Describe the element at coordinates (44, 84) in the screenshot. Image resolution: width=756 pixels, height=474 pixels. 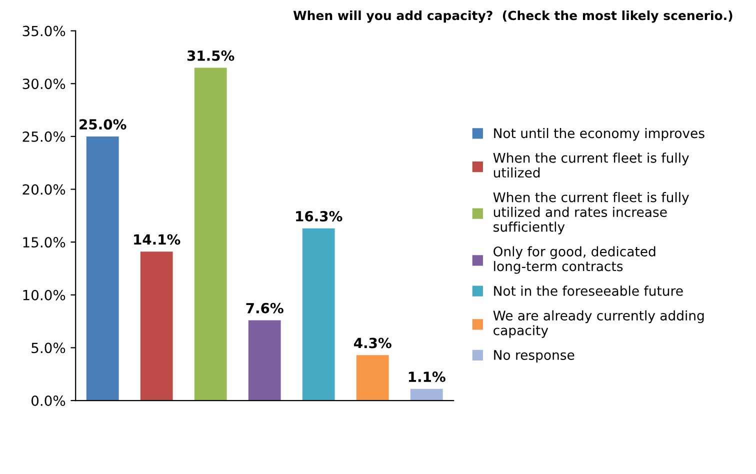
I see `y-tick-label: 30.0%` at that location.